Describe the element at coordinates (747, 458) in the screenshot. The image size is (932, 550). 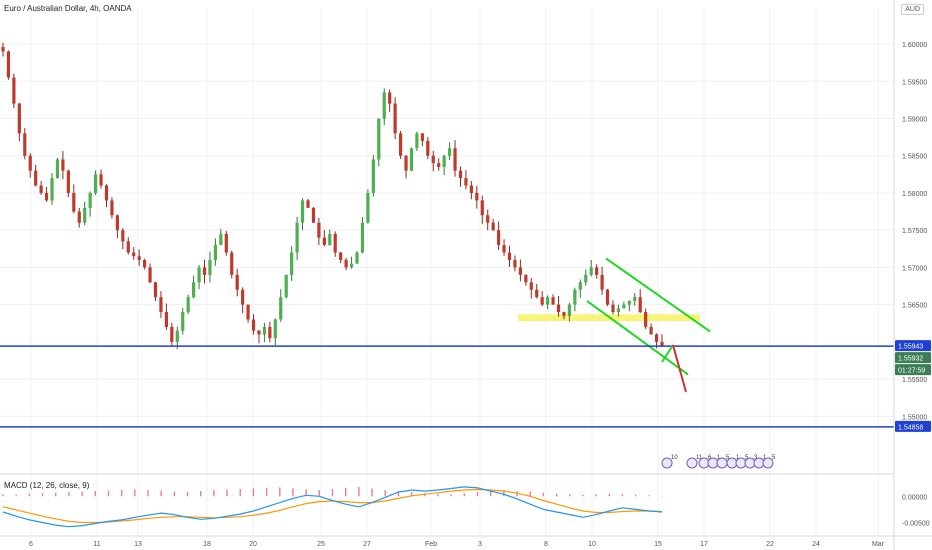
I see `badge-count: 5` at that location.